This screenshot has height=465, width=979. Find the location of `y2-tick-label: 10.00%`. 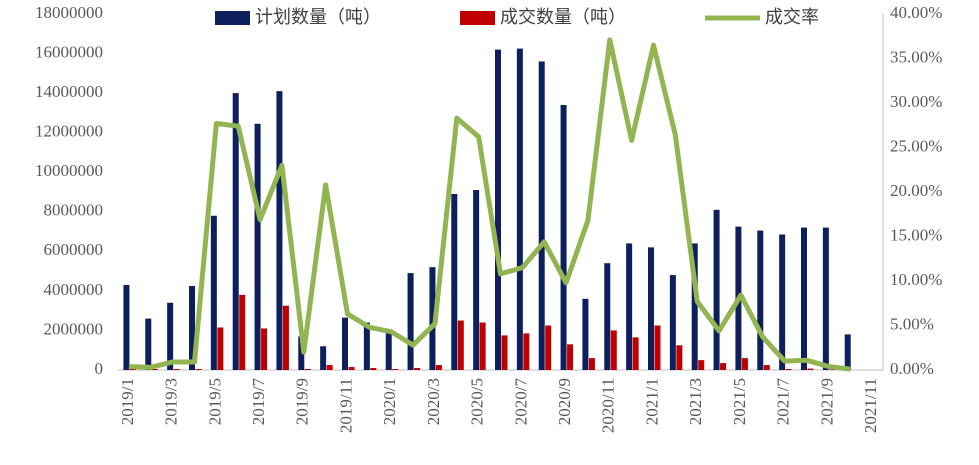

y2-tick-label: 10.00% is located at coordinates (916, 279).